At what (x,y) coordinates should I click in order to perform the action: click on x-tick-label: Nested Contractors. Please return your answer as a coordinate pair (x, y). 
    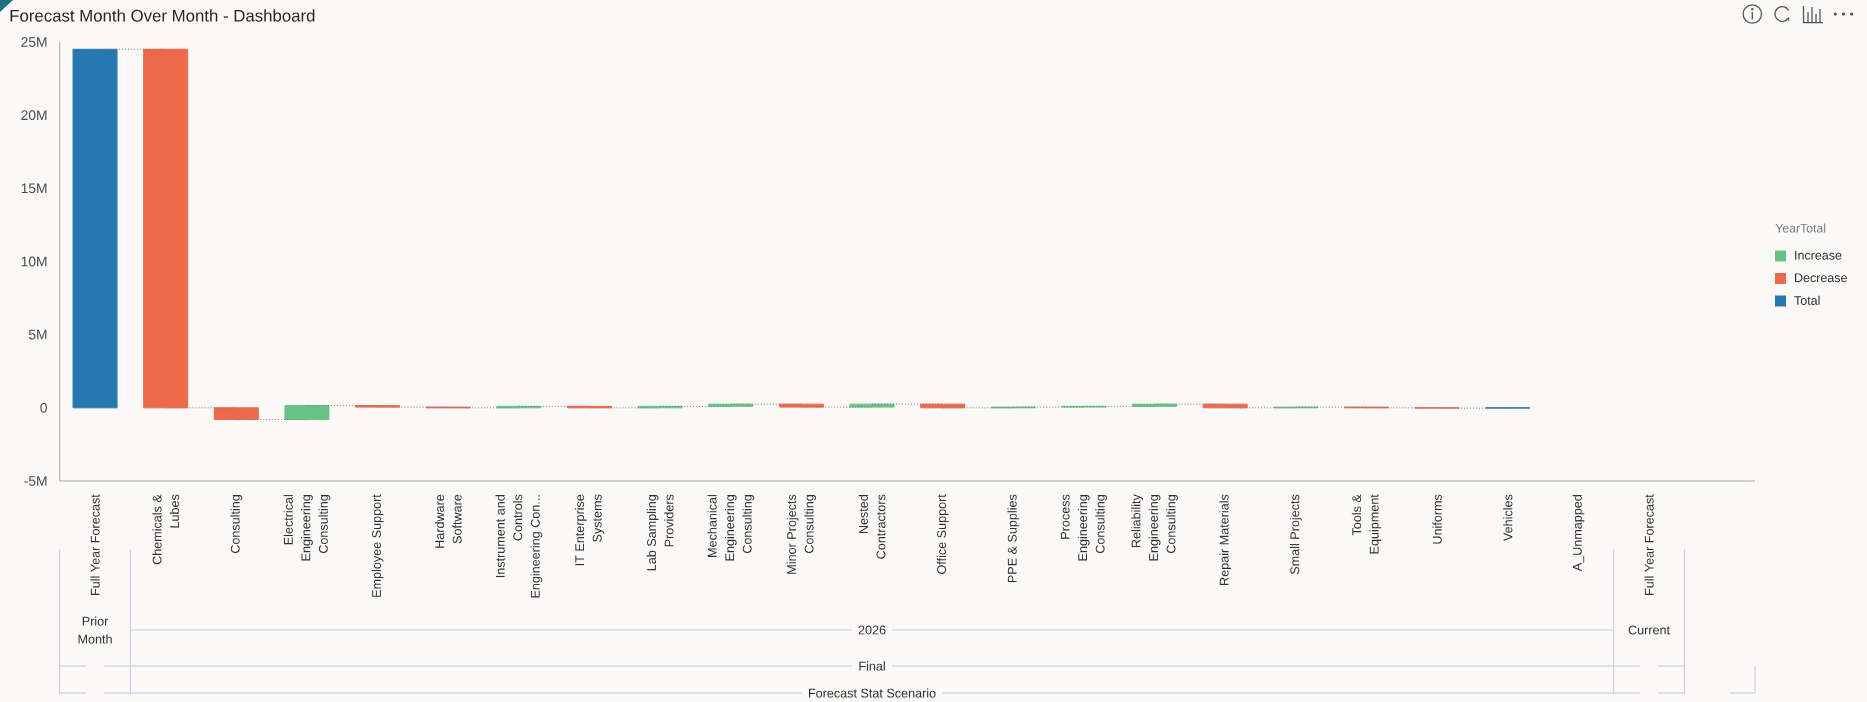
    Looking at the image, I should click on (872, 526).